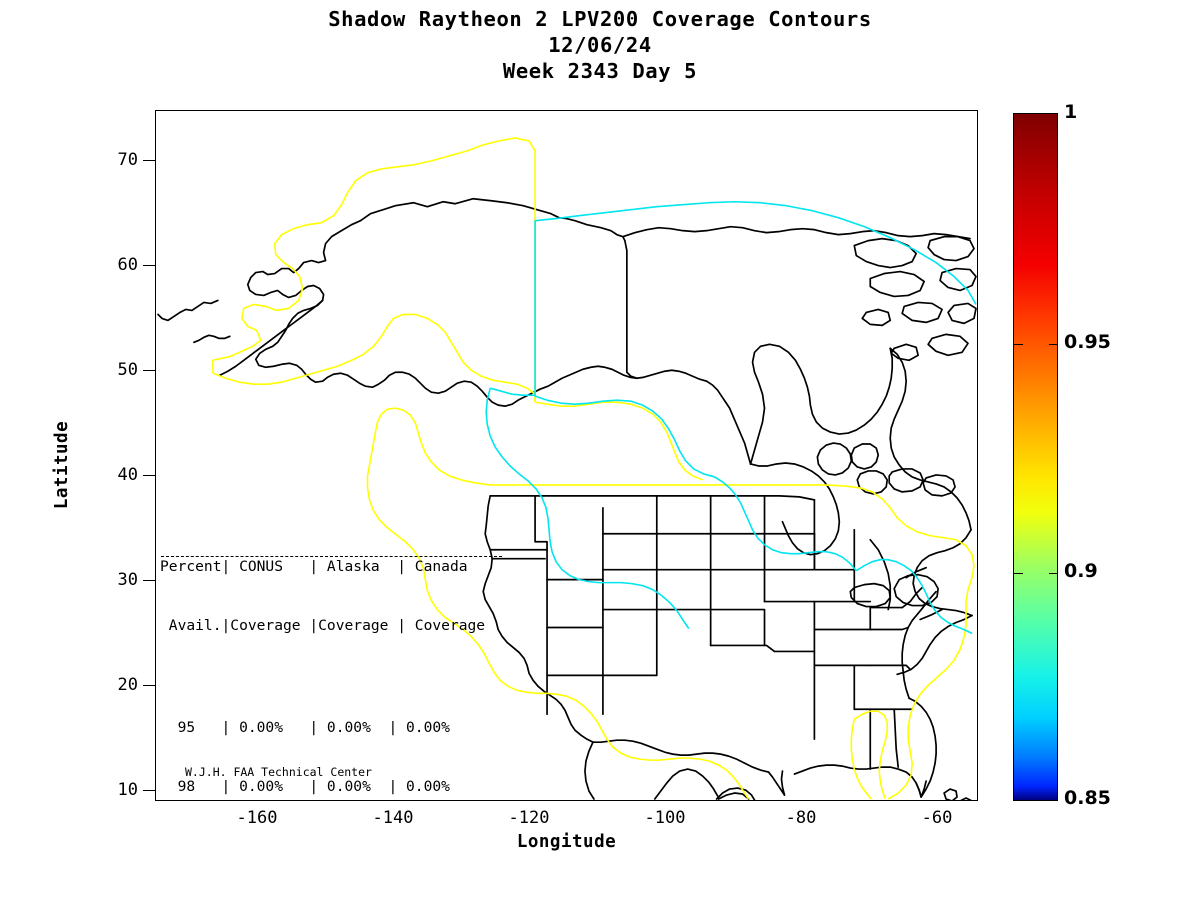 This screenshot has height=900, width=1200. Describe the element at coordinates (305, 786) in the screenshot. I see `stats-row-98: 98 | 0.00% | 0.00% | 0.00%` at that location.